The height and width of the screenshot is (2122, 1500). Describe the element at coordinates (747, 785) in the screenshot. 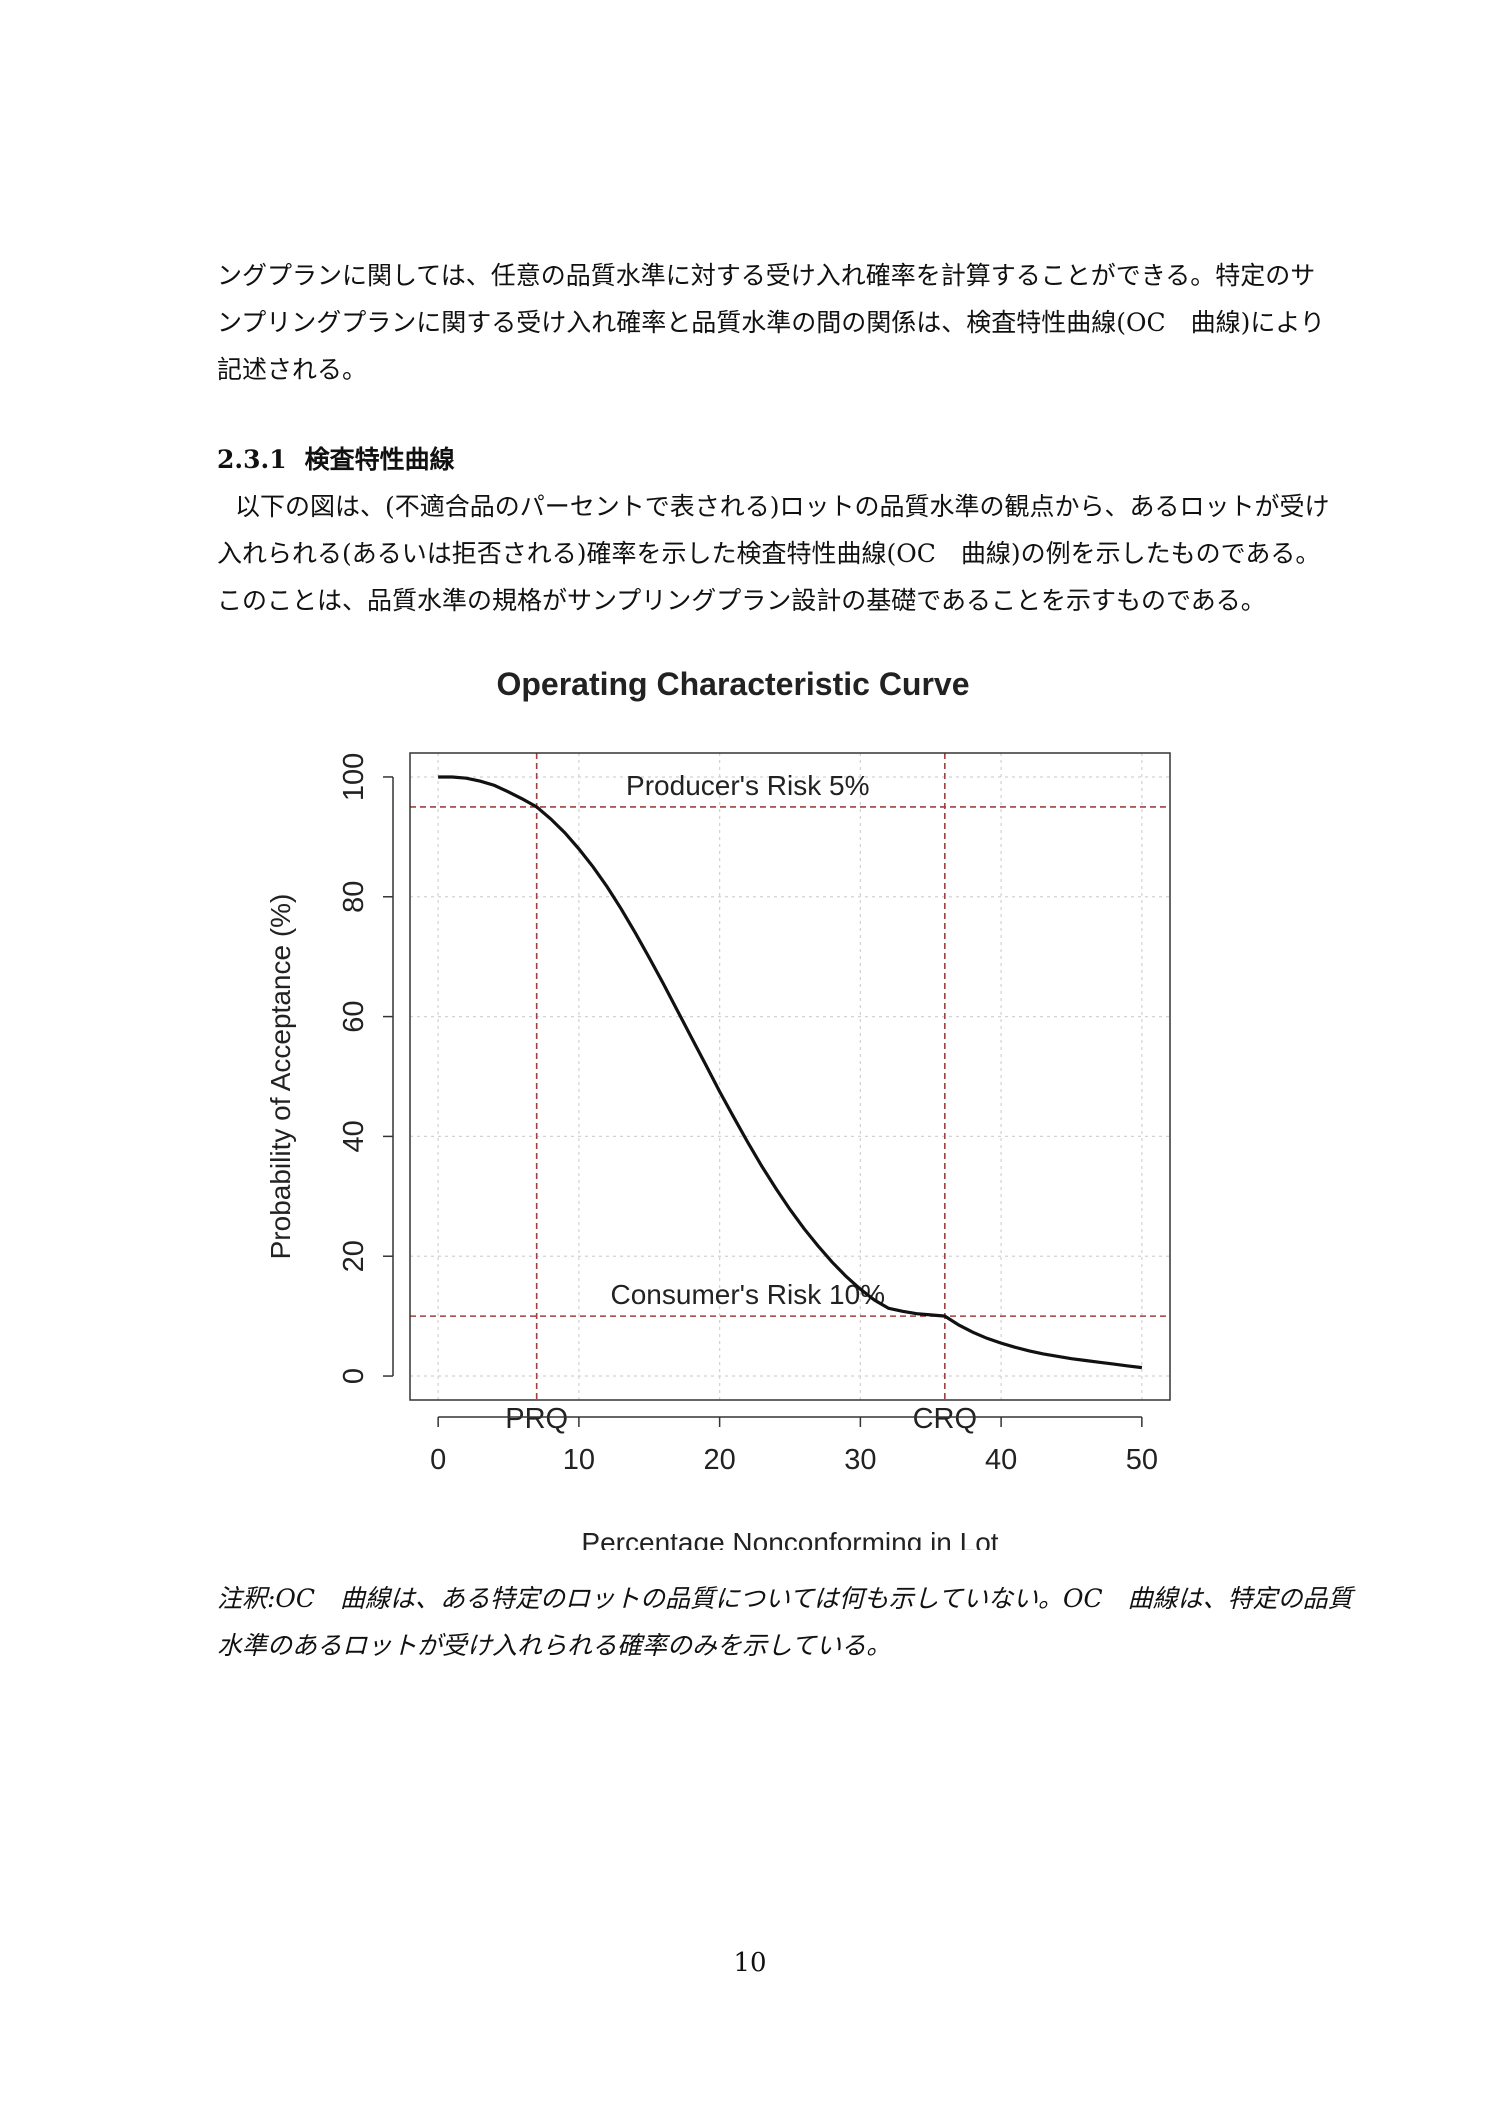

I see `risk-label: Producer's Risk 5%` at that location.